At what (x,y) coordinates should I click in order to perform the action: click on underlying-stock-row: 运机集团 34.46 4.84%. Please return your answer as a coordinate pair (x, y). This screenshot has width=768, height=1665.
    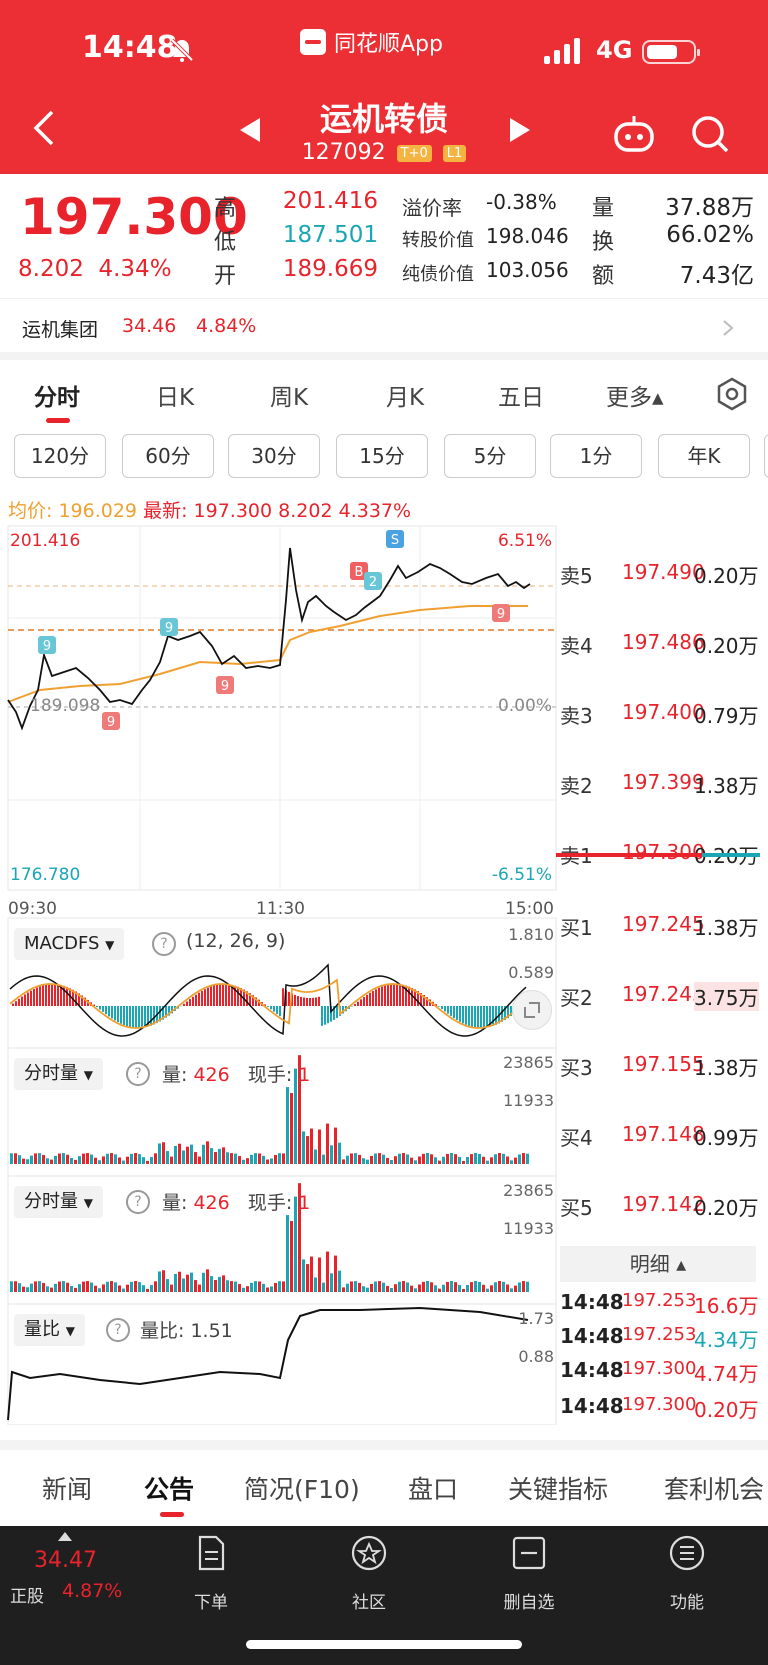
    Looking at the image, I should click on (384, 326).